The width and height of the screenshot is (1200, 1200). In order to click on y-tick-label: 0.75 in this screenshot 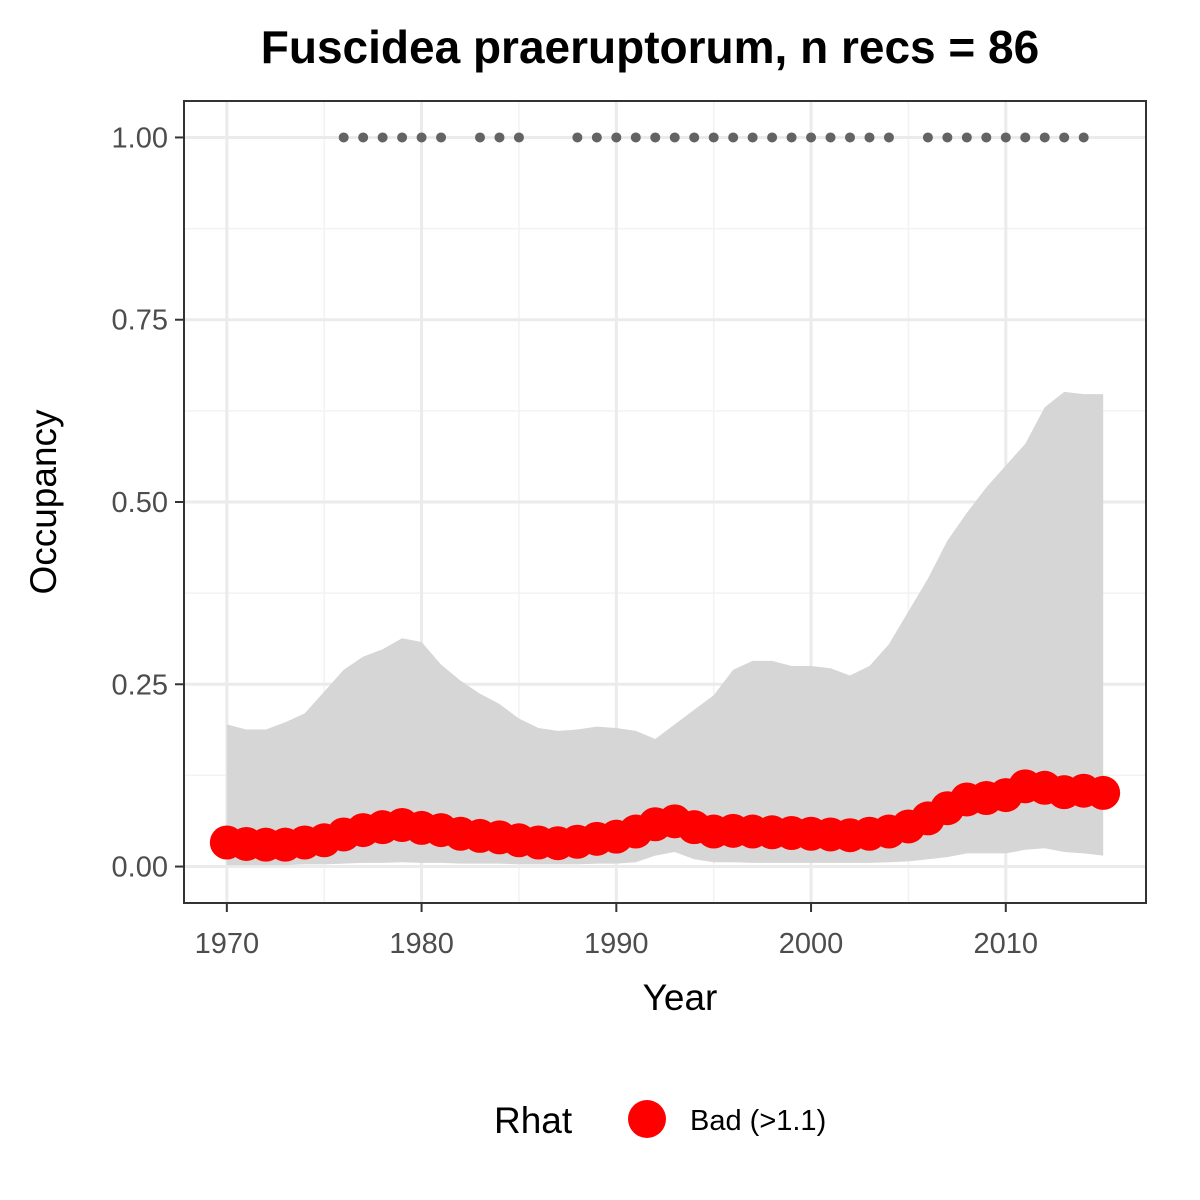, I will do `click(140, 321)`.